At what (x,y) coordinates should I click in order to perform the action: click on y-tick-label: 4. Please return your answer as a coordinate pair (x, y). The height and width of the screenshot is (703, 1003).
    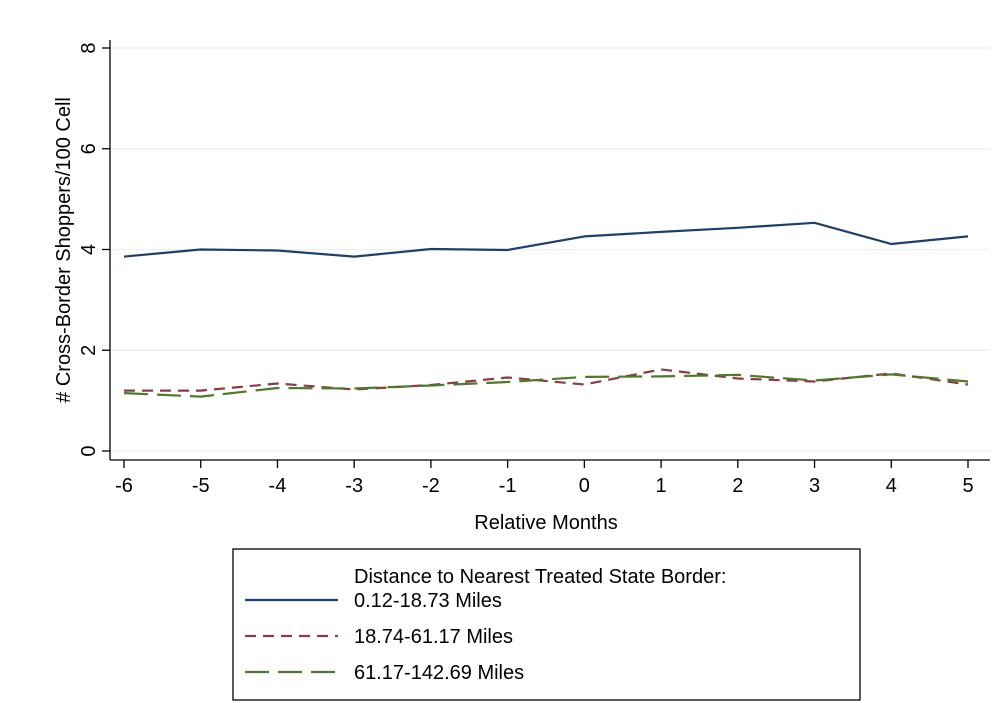
    Looking at the image, I should click on (89, 249).